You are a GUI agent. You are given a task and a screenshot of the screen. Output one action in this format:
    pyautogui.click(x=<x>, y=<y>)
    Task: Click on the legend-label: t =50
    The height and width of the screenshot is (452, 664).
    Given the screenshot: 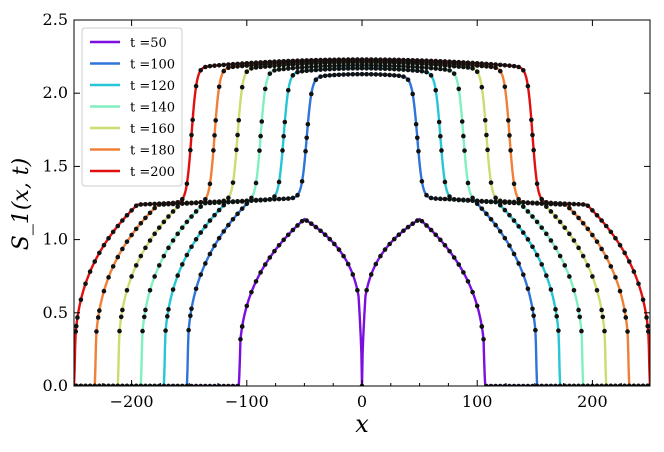 What is the action you would take?
    pyautogui.click(x=148, y=43)
    